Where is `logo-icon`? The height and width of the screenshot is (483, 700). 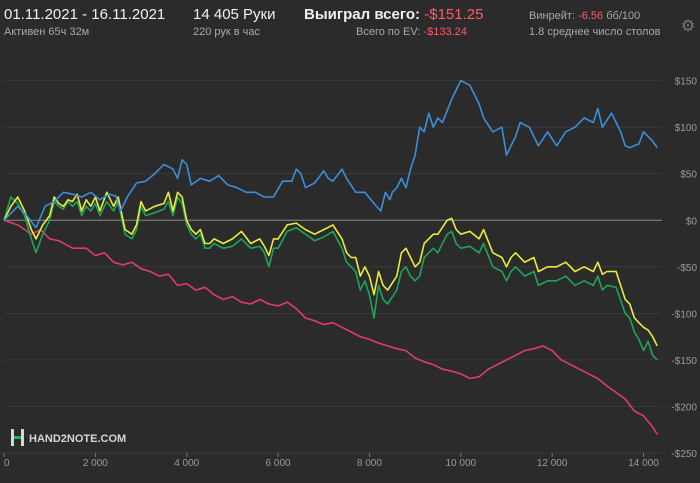 logo-icon is located at coordinates (17, 437).